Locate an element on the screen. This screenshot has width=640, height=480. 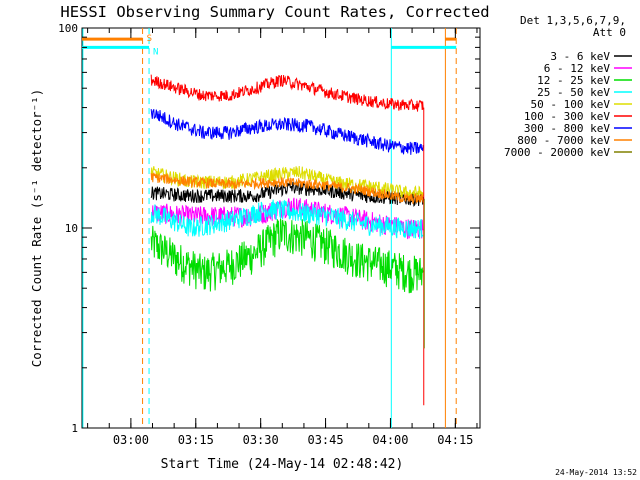
x-tick-label: 04:00 is located at coordinates (390, 440).